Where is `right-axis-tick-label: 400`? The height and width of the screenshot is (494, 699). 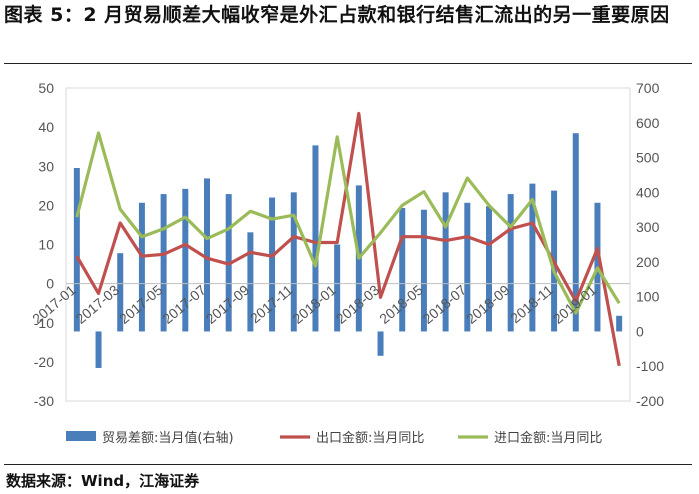 right-axis-tick-label: 400 is located at coordinates (648, 192).